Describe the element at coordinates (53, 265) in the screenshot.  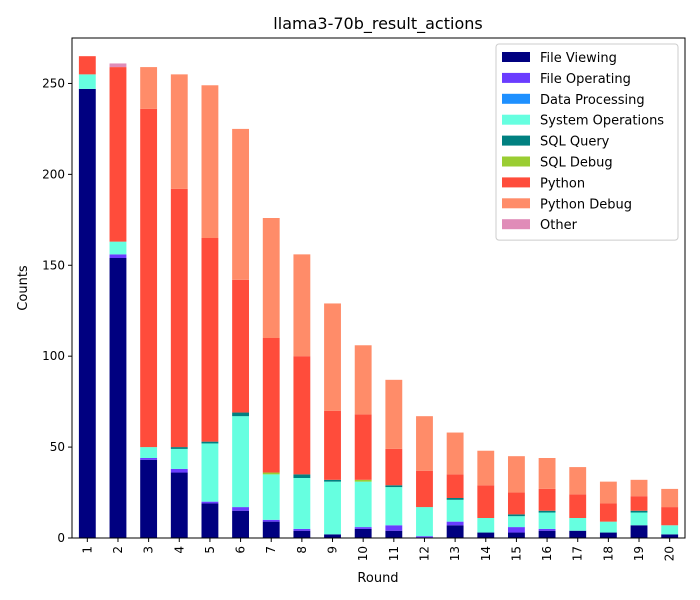
I see `y-tick-label: 150` at that location.